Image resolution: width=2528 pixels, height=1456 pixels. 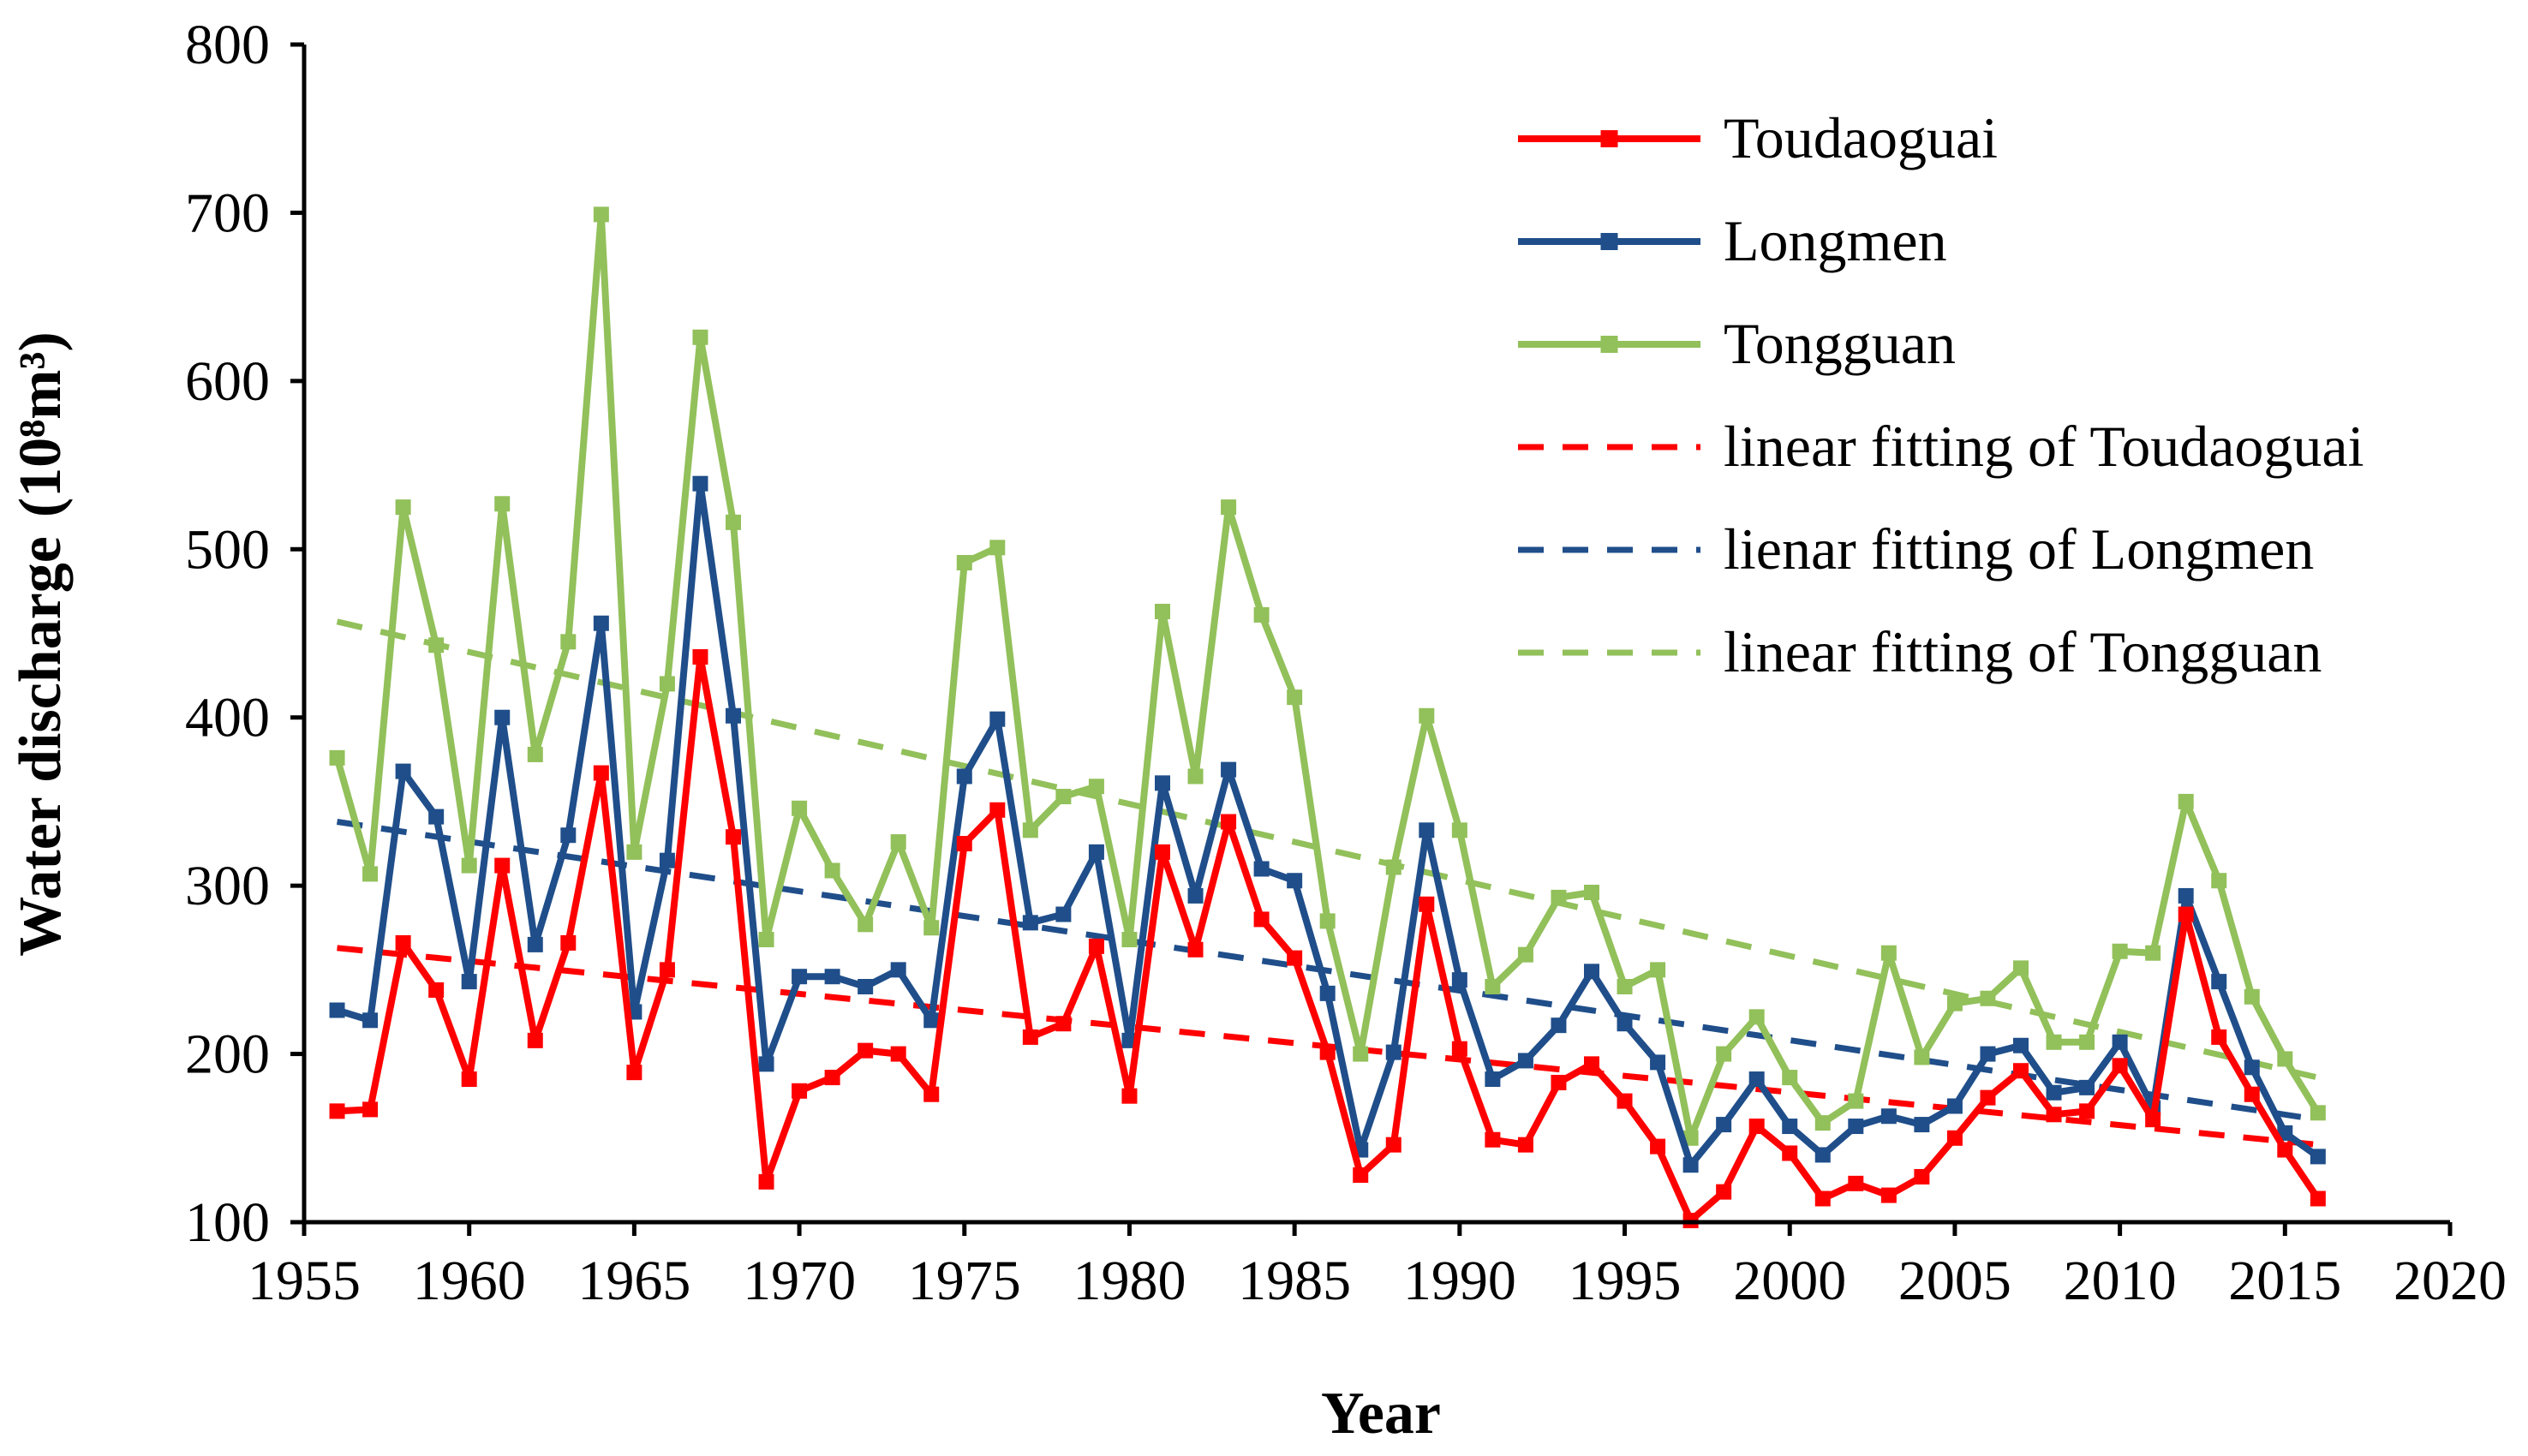 I want to click on y-tick-label: 700, so click(x=228, y=213).